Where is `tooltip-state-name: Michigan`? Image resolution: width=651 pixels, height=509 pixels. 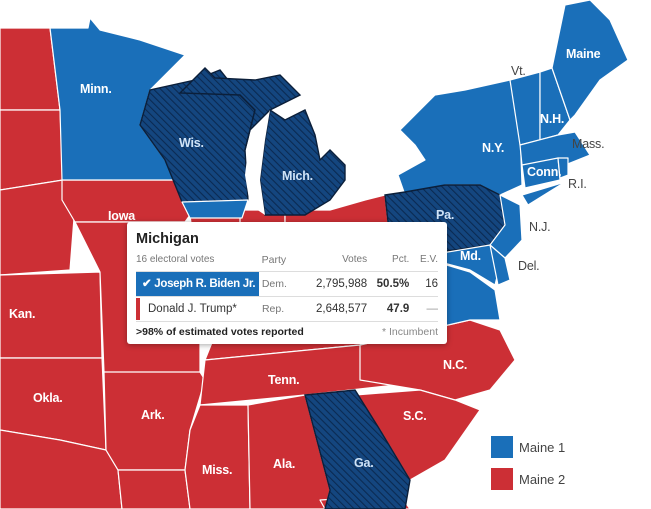 tooltip-state-name: Michigan is located at coordinates (167, 239).